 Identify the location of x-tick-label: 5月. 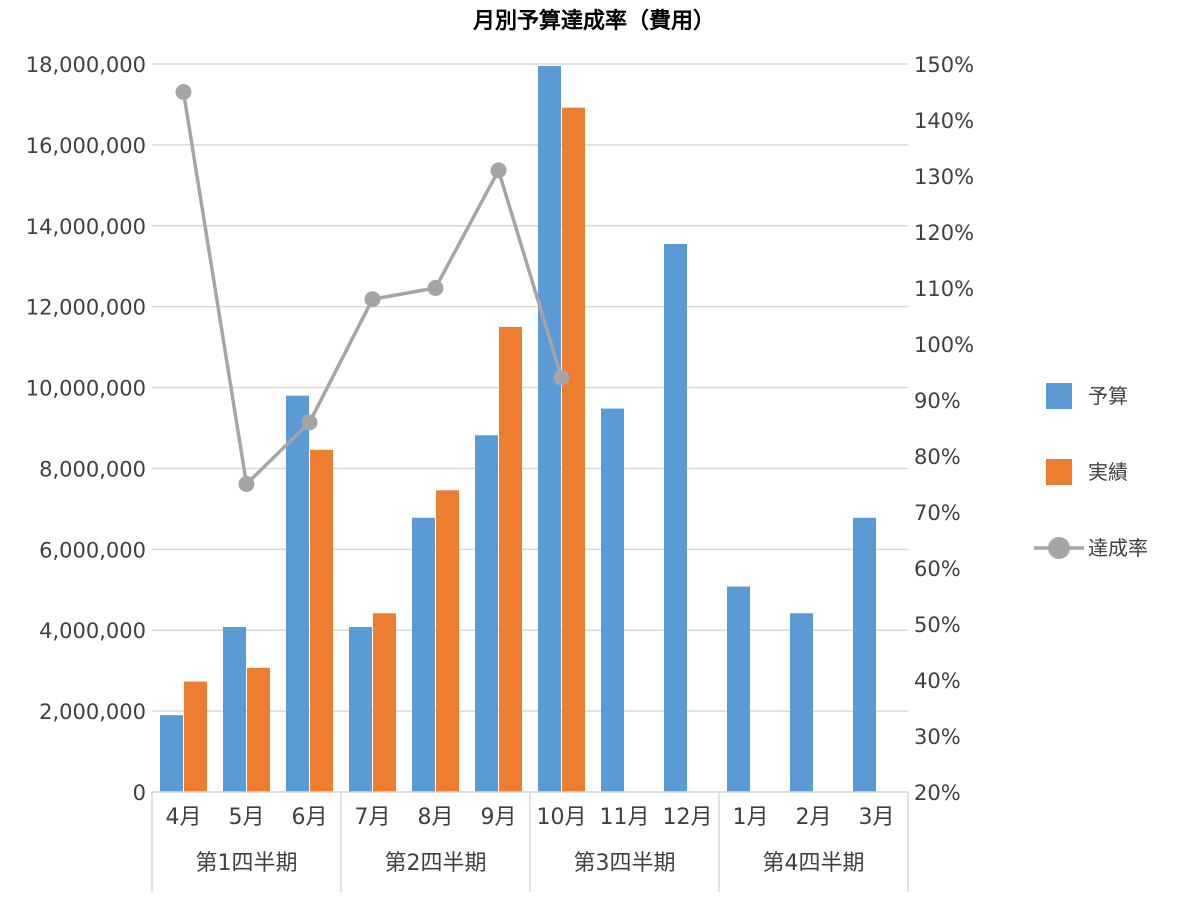
(247, 817).